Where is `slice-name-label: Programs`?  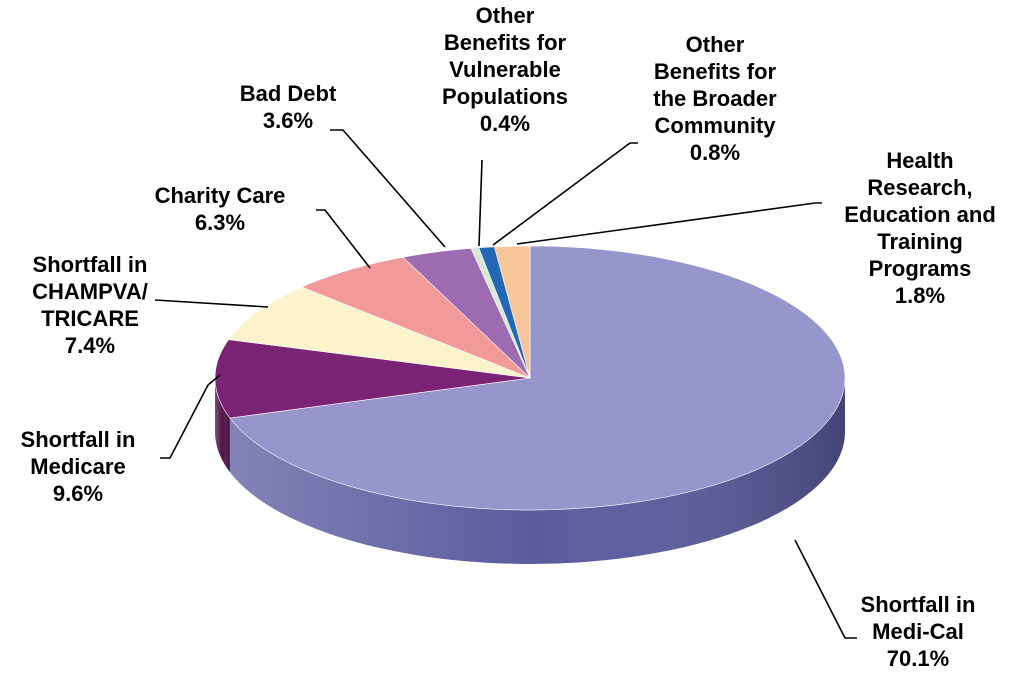 slice-name-label: Programs is located at coordinates (920, 268).